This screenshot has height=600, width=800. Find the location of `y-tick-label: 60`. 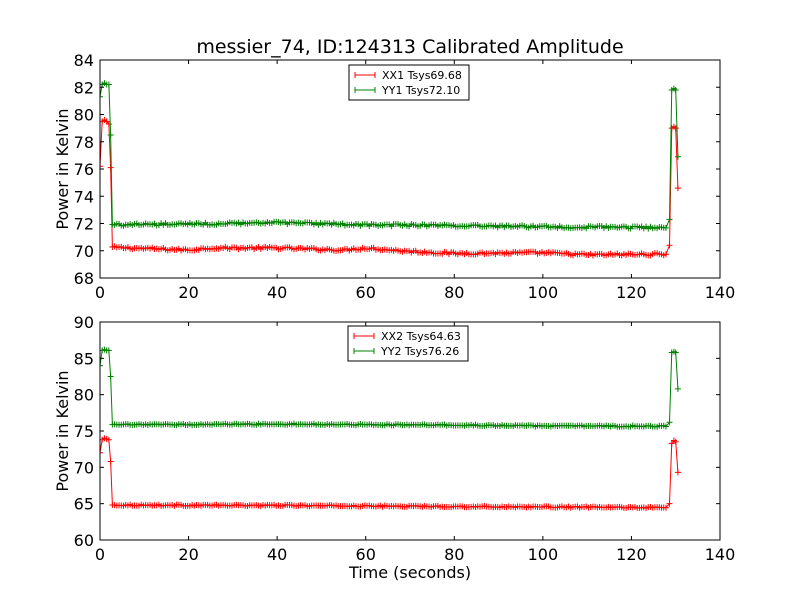

y-tick-label: 60 is located at coordinates (84, 540).